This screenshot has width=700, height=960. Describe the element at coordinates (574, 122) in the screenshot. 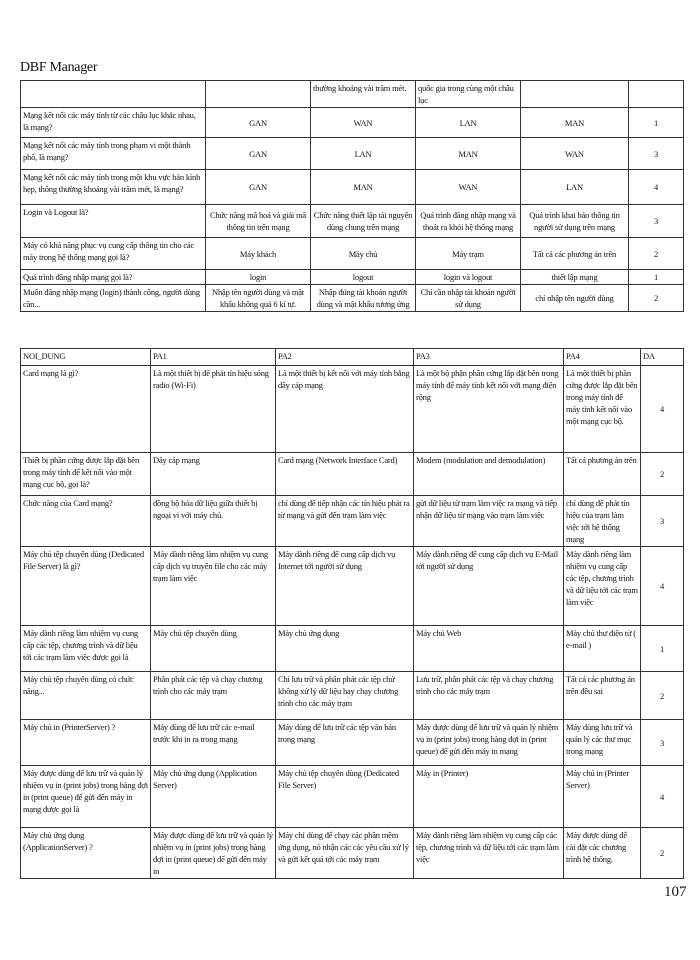

I see `cell-option-4: MAN` at that location.